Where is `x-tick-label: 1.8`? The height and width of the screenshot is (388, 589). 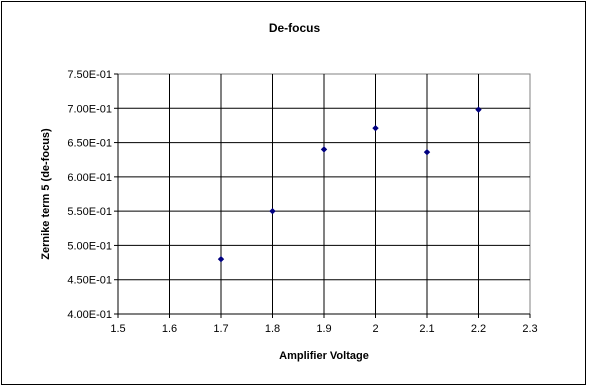
x-tick-label: 1.8 is located at coordinates (272, 329).